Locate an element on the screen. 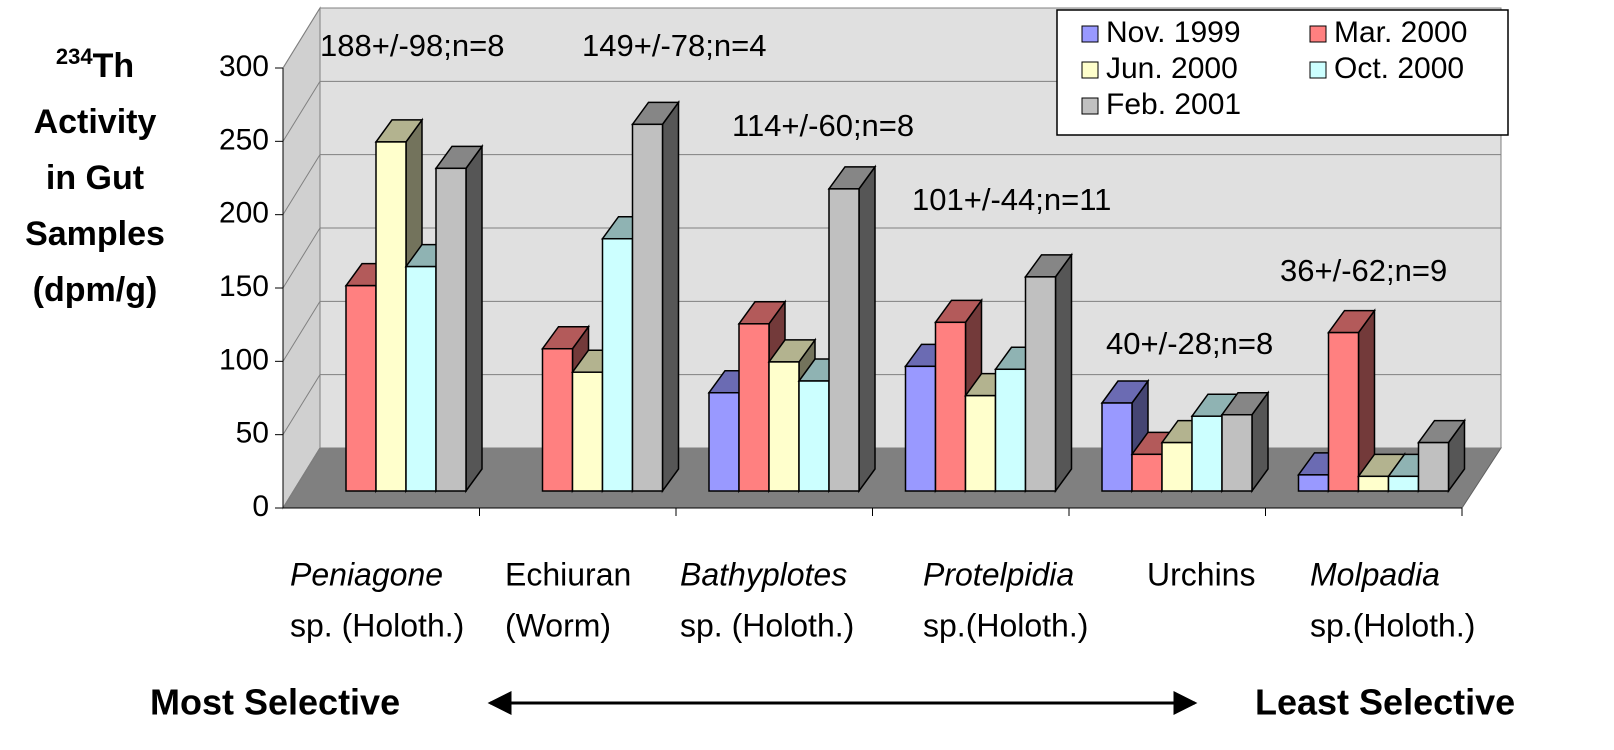 The width and height of the screenshot is (1614, 750). annotation: 40+/-28;n=8 is located at coordinates (1189, 343).